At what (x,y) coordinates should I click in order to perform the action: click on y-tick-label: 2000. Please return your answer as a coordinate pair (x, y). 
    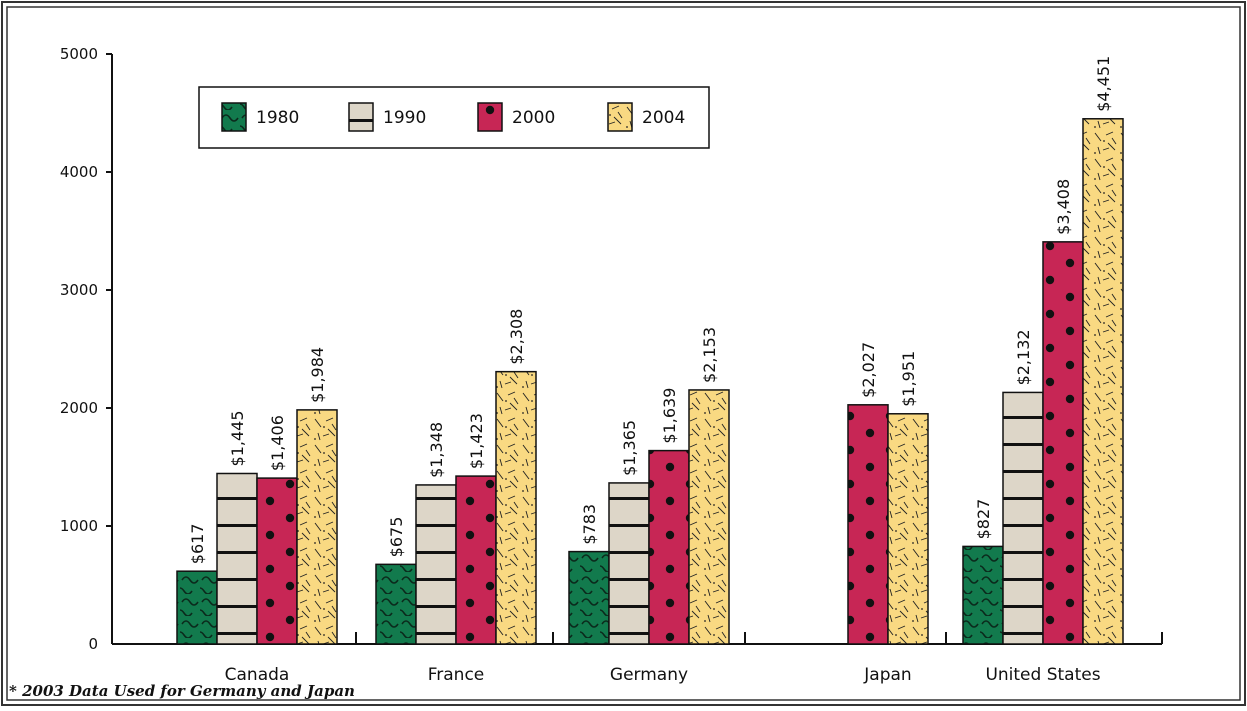
    Looking at the image, I should click on (79, 408).